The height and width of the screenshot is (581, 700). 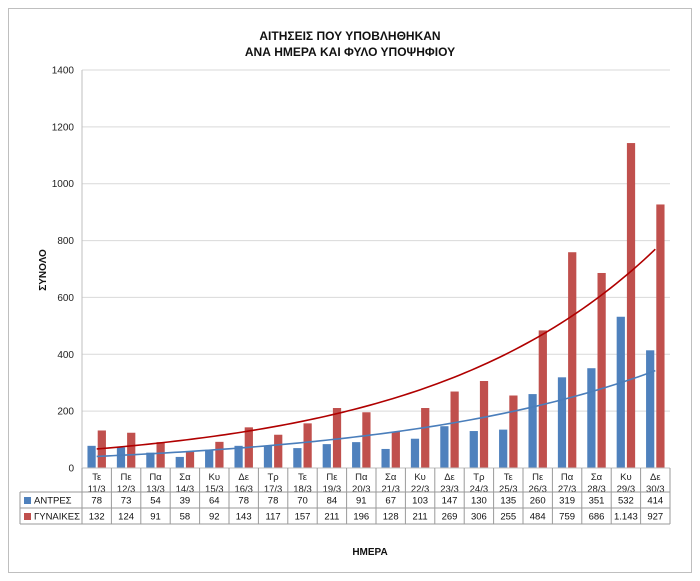 What do you see at coordinates (479, 501) in the screenshot?
I see `table-cell: 130` at bounding box center [479, 501].